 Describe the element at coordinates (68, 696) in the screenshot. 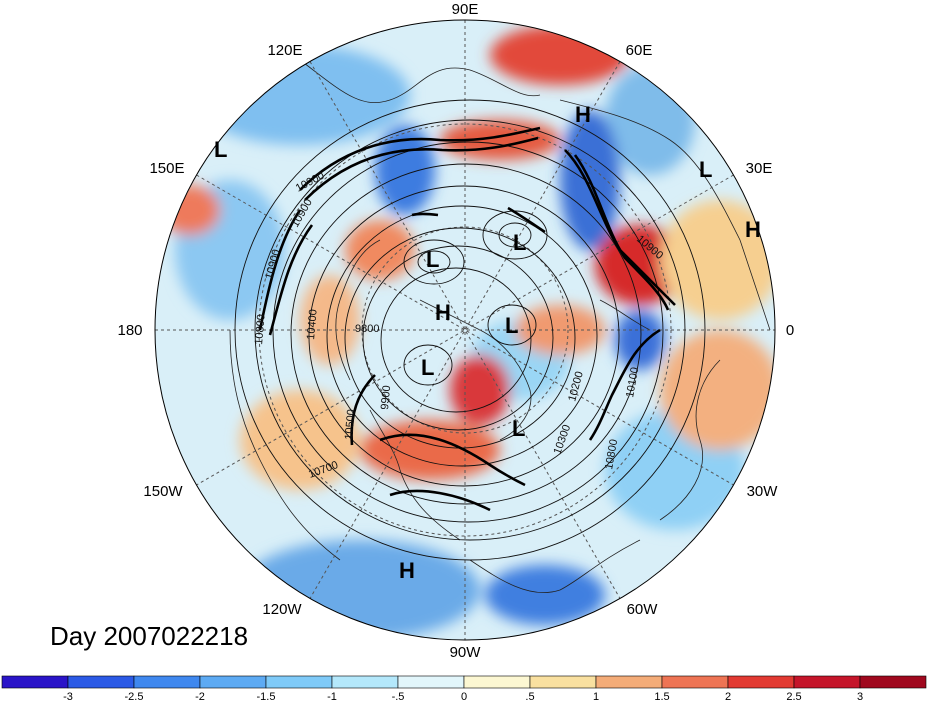

I see `colorbar-tick-label: -3` at that location.